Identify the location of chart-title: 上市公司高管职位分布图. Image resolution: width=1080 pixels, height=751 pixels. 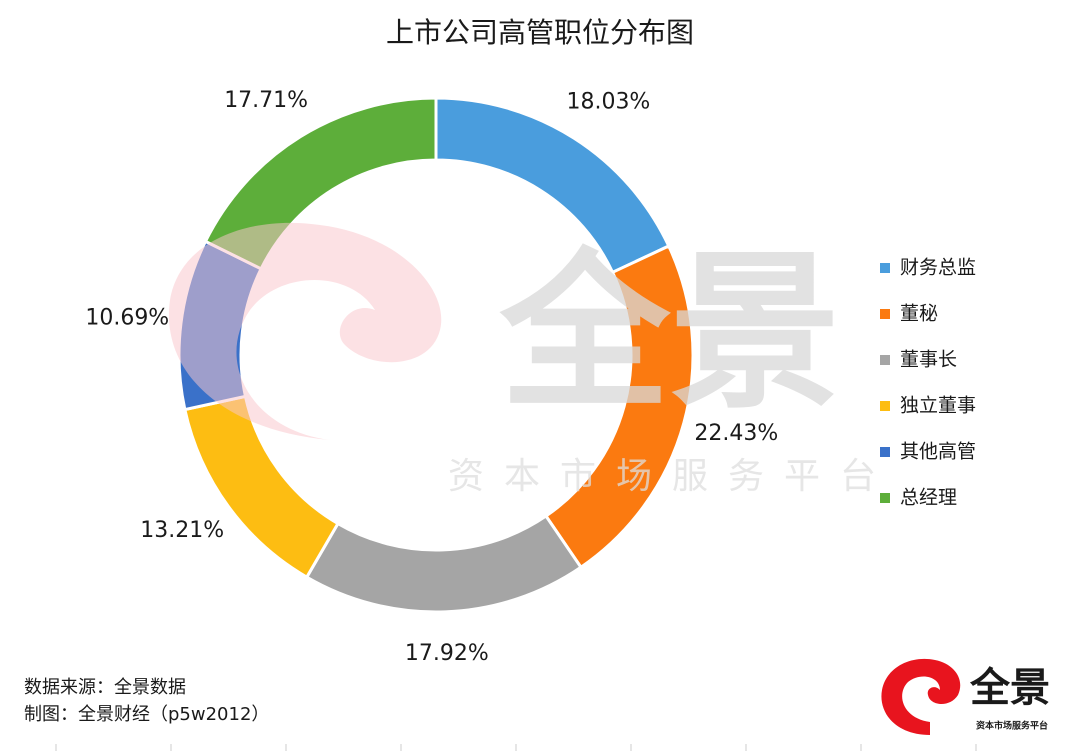
(540, 32).